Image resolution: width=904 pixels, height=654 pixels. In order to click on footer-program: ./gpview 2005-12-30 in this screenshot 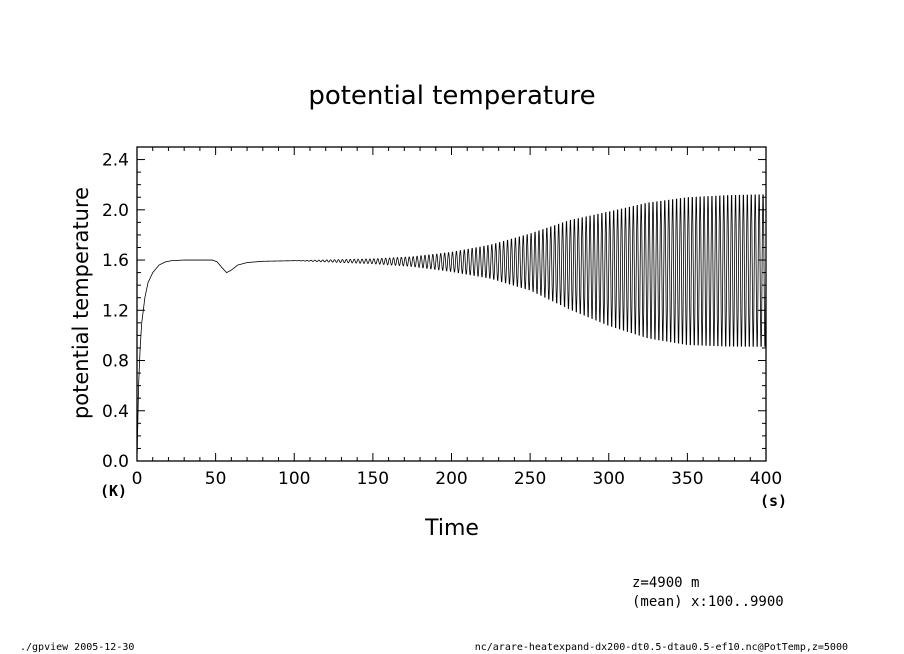, I will do `click(77, 647)`.